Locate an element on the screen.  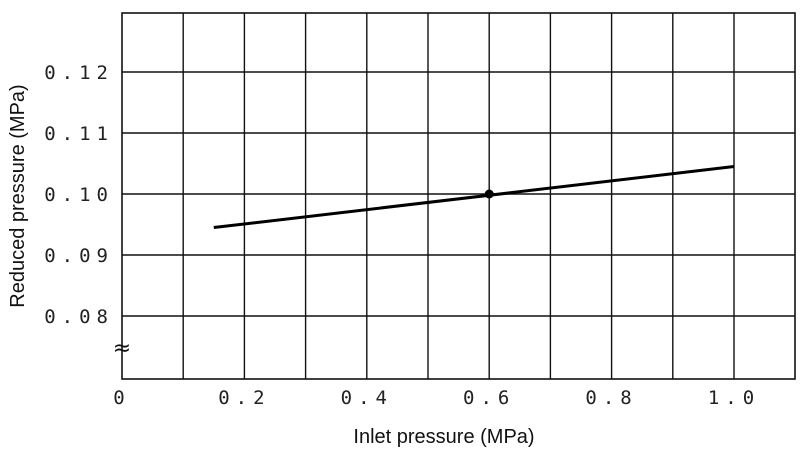
y-tick-label: 0.10 is located at coordinates (79, 195).